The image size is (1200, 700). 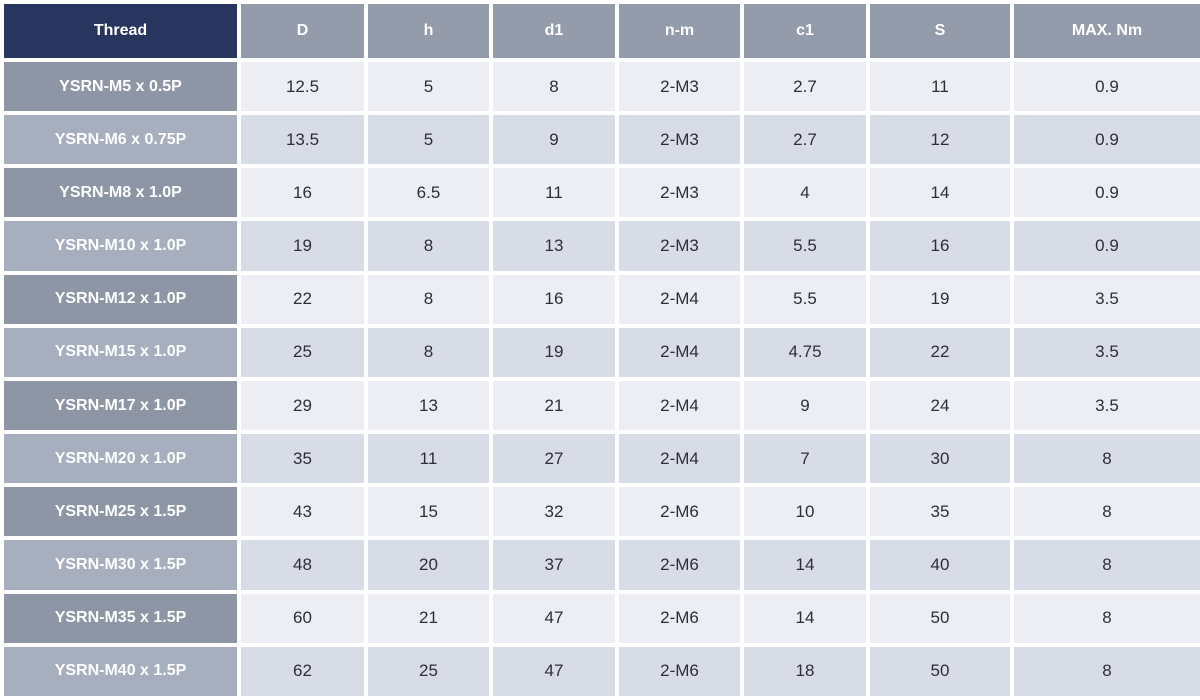 I want to click on data-cell: 12, so click(x=940, y=140).